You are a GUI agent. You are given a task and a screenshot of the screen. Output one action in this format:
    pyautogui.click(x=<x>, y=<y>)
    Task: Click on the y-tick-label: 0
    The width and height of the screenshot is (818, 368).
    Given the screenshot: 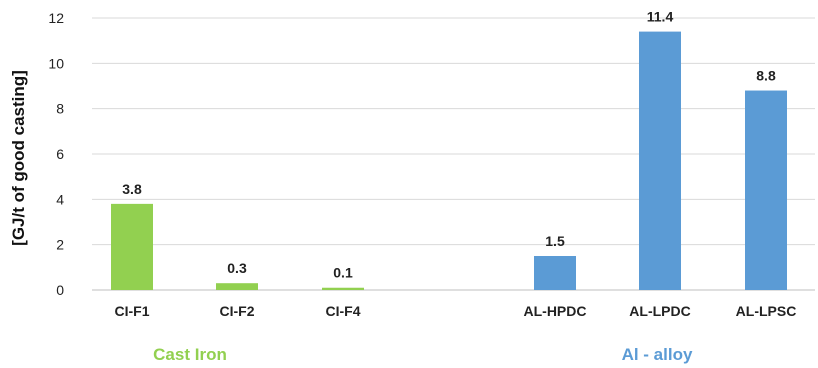 What is the action you would take?
    pyautogui.click(x=60, y=290)
    